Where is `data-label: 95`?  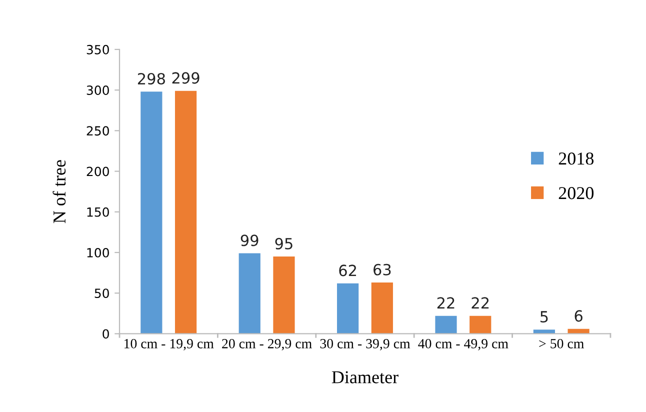
data-label: 95 is located at coordinates (283, 244).